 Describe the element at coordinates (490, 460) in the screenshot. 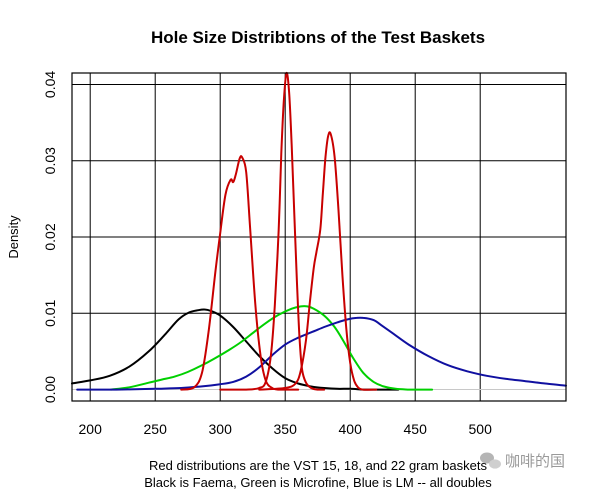

I see `wechat-bubble-icon` at that location.